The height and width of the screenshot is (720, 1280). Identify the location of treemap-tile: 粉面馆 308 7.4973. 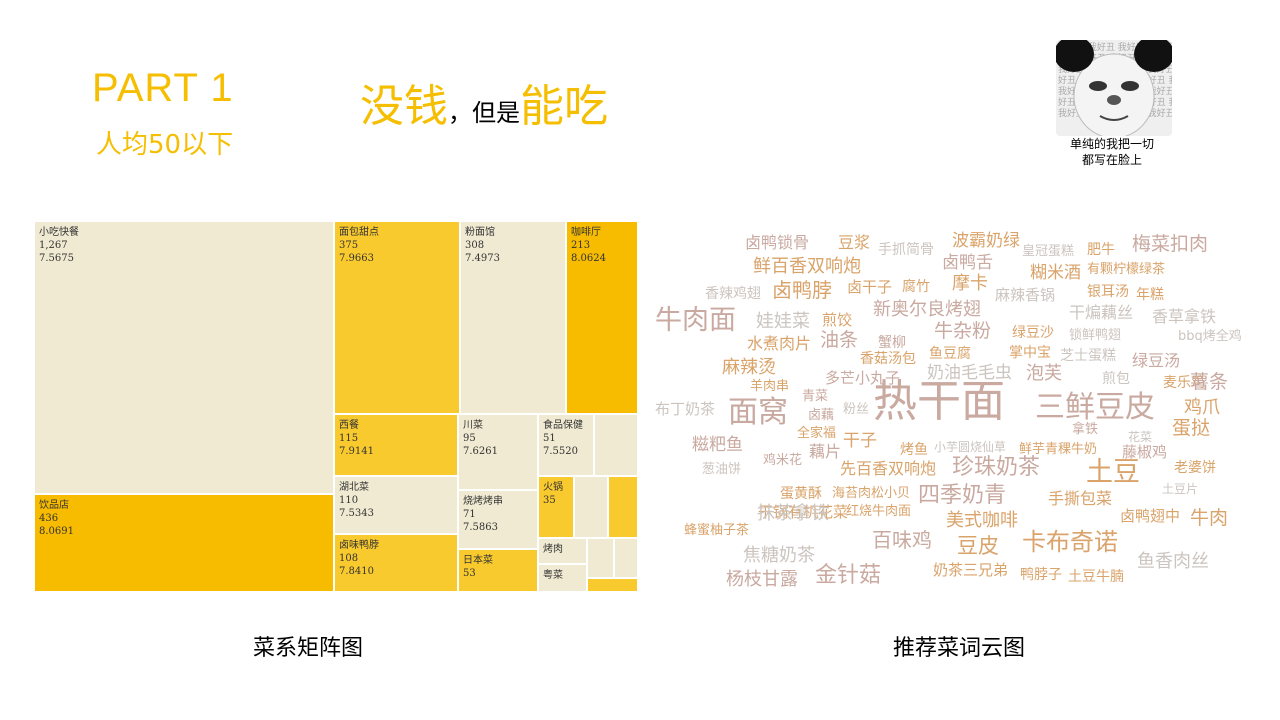
(513, 317).